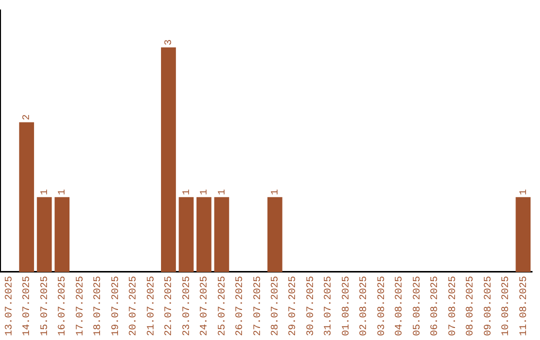 The width and height of the screenshot is (540, 340). What do you see at coordinates (453, 306) in the screenshot?
I see `x-tick-label: 07.08.2025` at bounding box center [453, 306].